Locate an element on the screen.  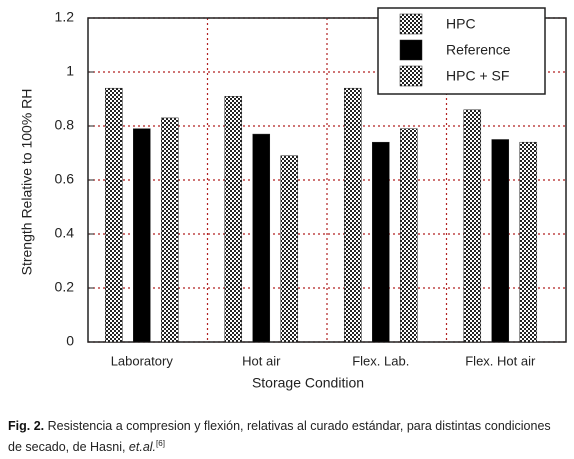
y-tick-label: 0 is located at coordinates (70, 341).